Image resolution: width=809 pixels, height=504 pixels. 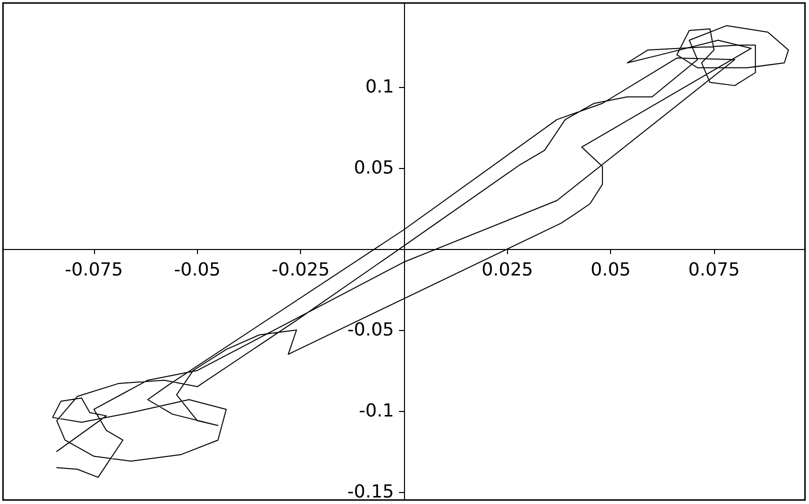 I want to click on x-tick-label: -0.05, so click(x=197, y=270).